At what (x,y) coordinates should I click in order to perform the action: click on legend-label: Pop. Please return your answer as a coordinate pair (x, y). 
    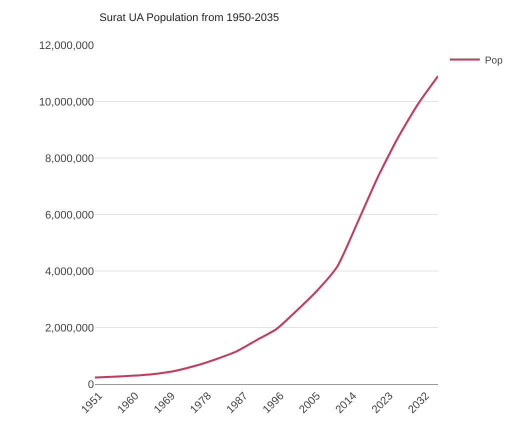
    Looking at the image, I should click on (494, 60).